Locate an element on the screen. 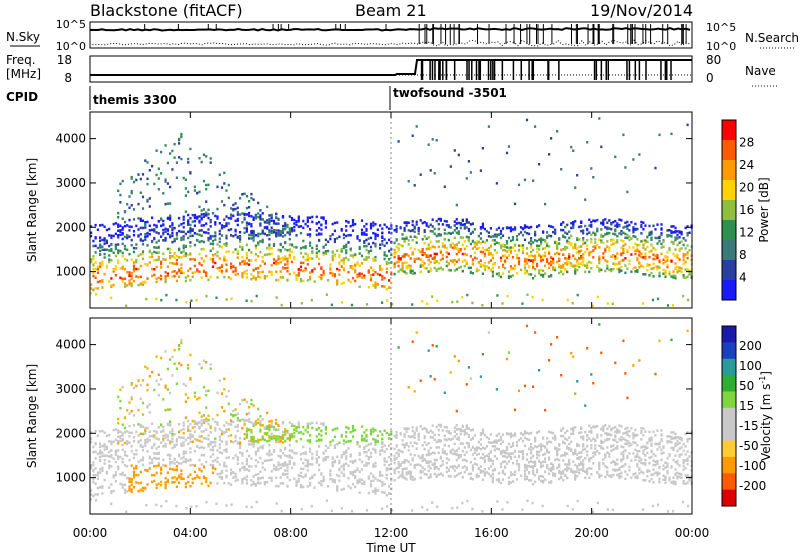 The width and height of the screenshot is (800, 558). beam-label: Beam 21 is located at coordinates (391, 10).